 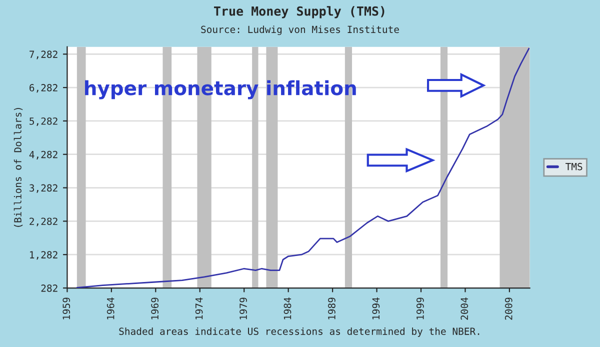 What do you see at coordinates (420, 309) in the screenshot?
I see `x-tick-label: 1999` at bounding box center [420, 309].